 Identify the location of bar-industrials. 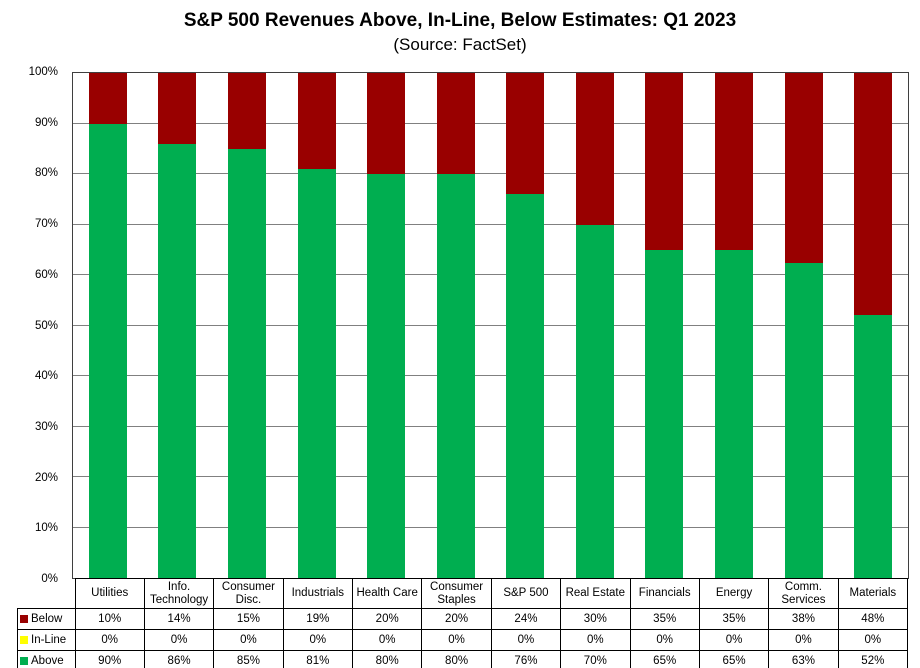
(316, 325).